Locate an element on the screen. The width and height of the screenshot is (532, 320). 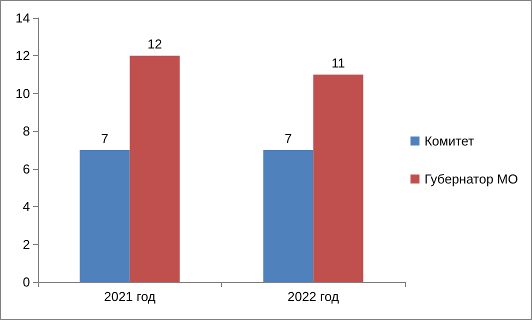
y-tick-label: 8 is located at coordinates (26, 131).